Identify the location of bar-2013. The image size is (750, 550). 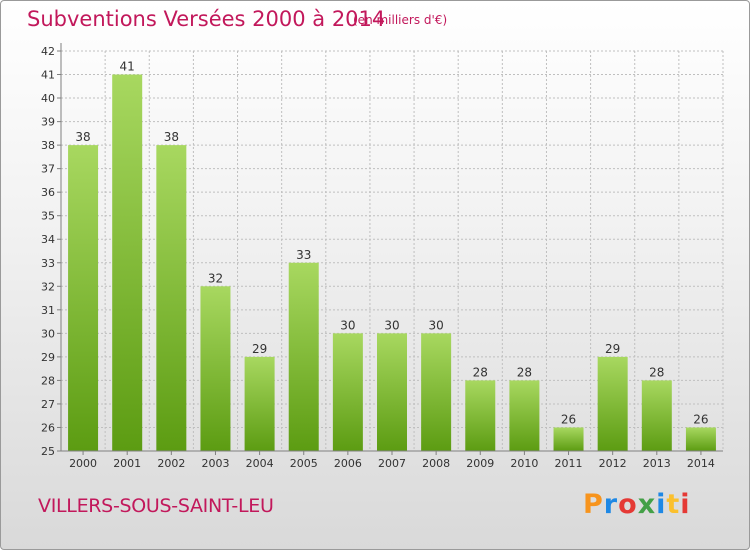
(656, 415).